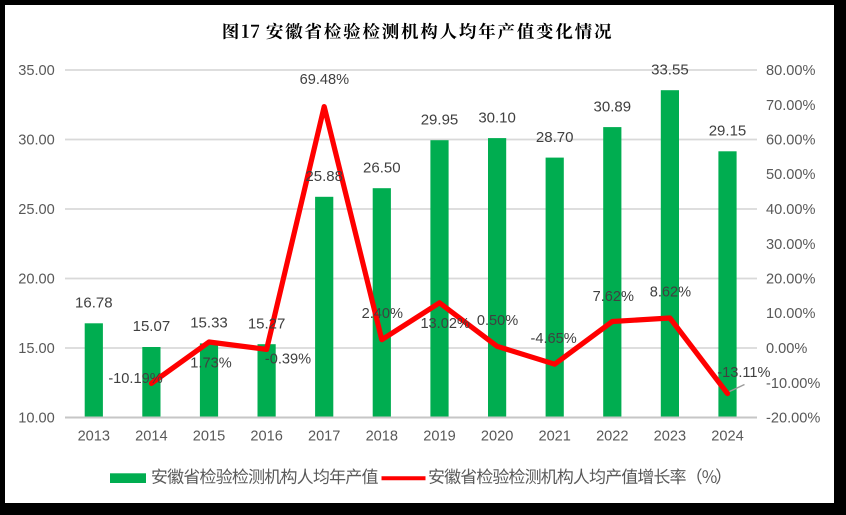 The image size is (846, 515). What do you see at coordinates (727, 437) in the screenshot?
I see `svg-text: 2024` at bounding box center [727, 437].